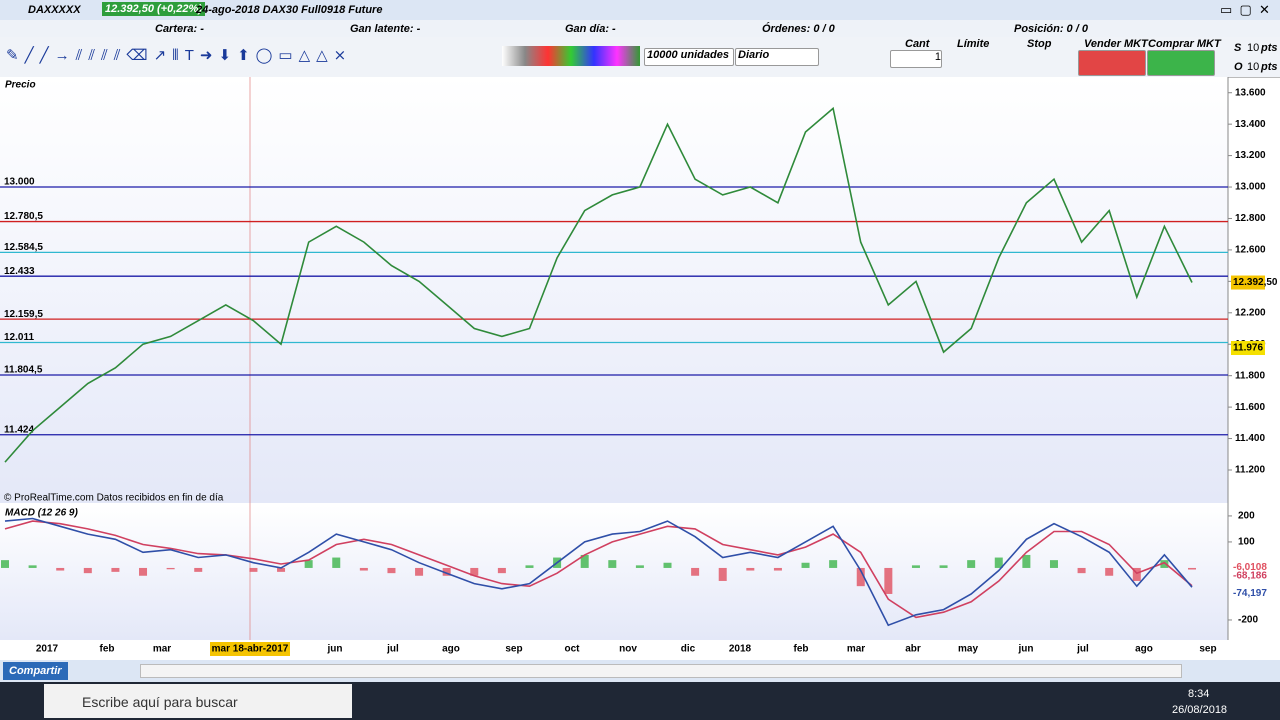  Describe the element at coordinates (1245, 9) in the screenshot. I see `window-controls: ▭ ▢ ✕` at that location.